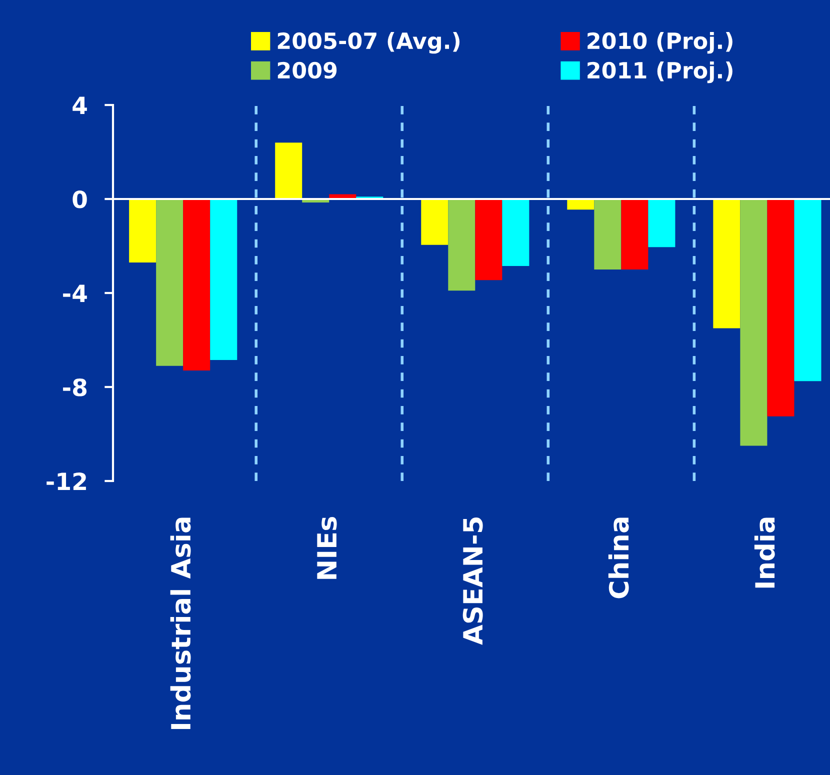 The width and height of the screenshot is (830, 775). Describe the element at coordinates (369, 43) in the screenshot. I see `legend-label: 2005-07 (Avg.)` at that location.